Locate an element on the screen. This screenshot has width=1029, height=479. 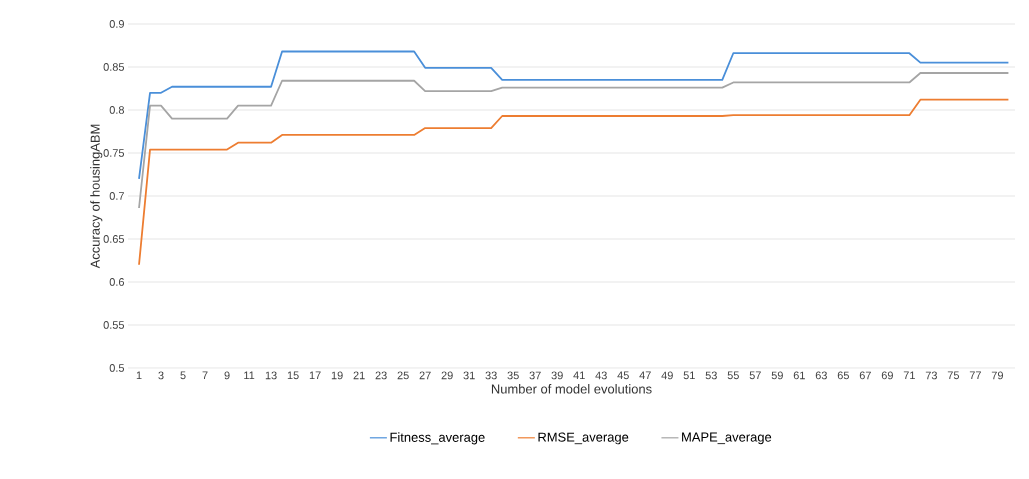
x-tick-label: 63 is located at coordinates (821, 375).